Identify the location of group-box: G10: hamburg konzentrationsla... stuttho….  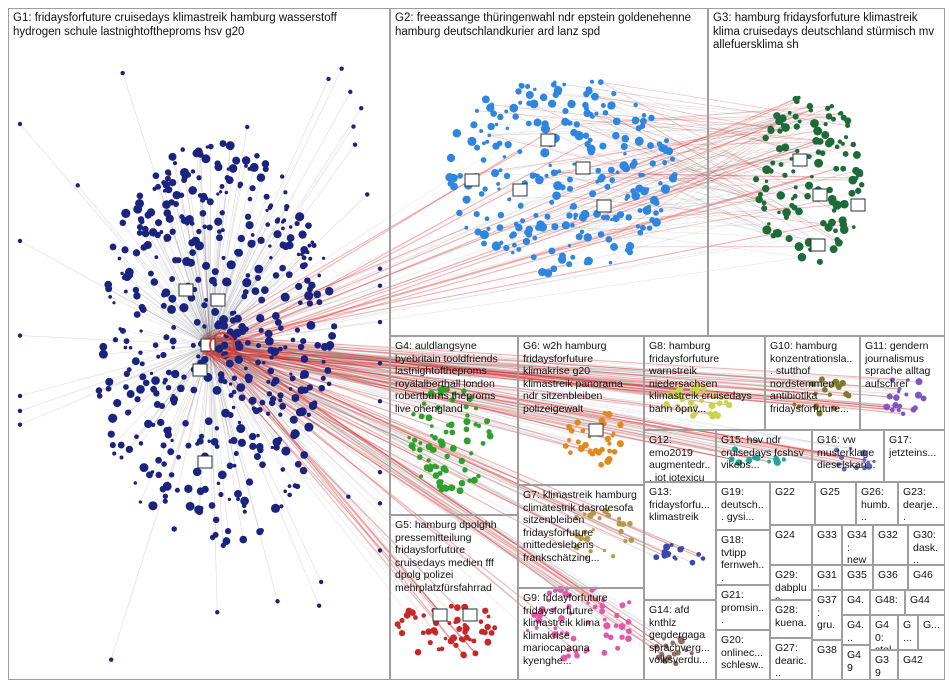
(812, 383).